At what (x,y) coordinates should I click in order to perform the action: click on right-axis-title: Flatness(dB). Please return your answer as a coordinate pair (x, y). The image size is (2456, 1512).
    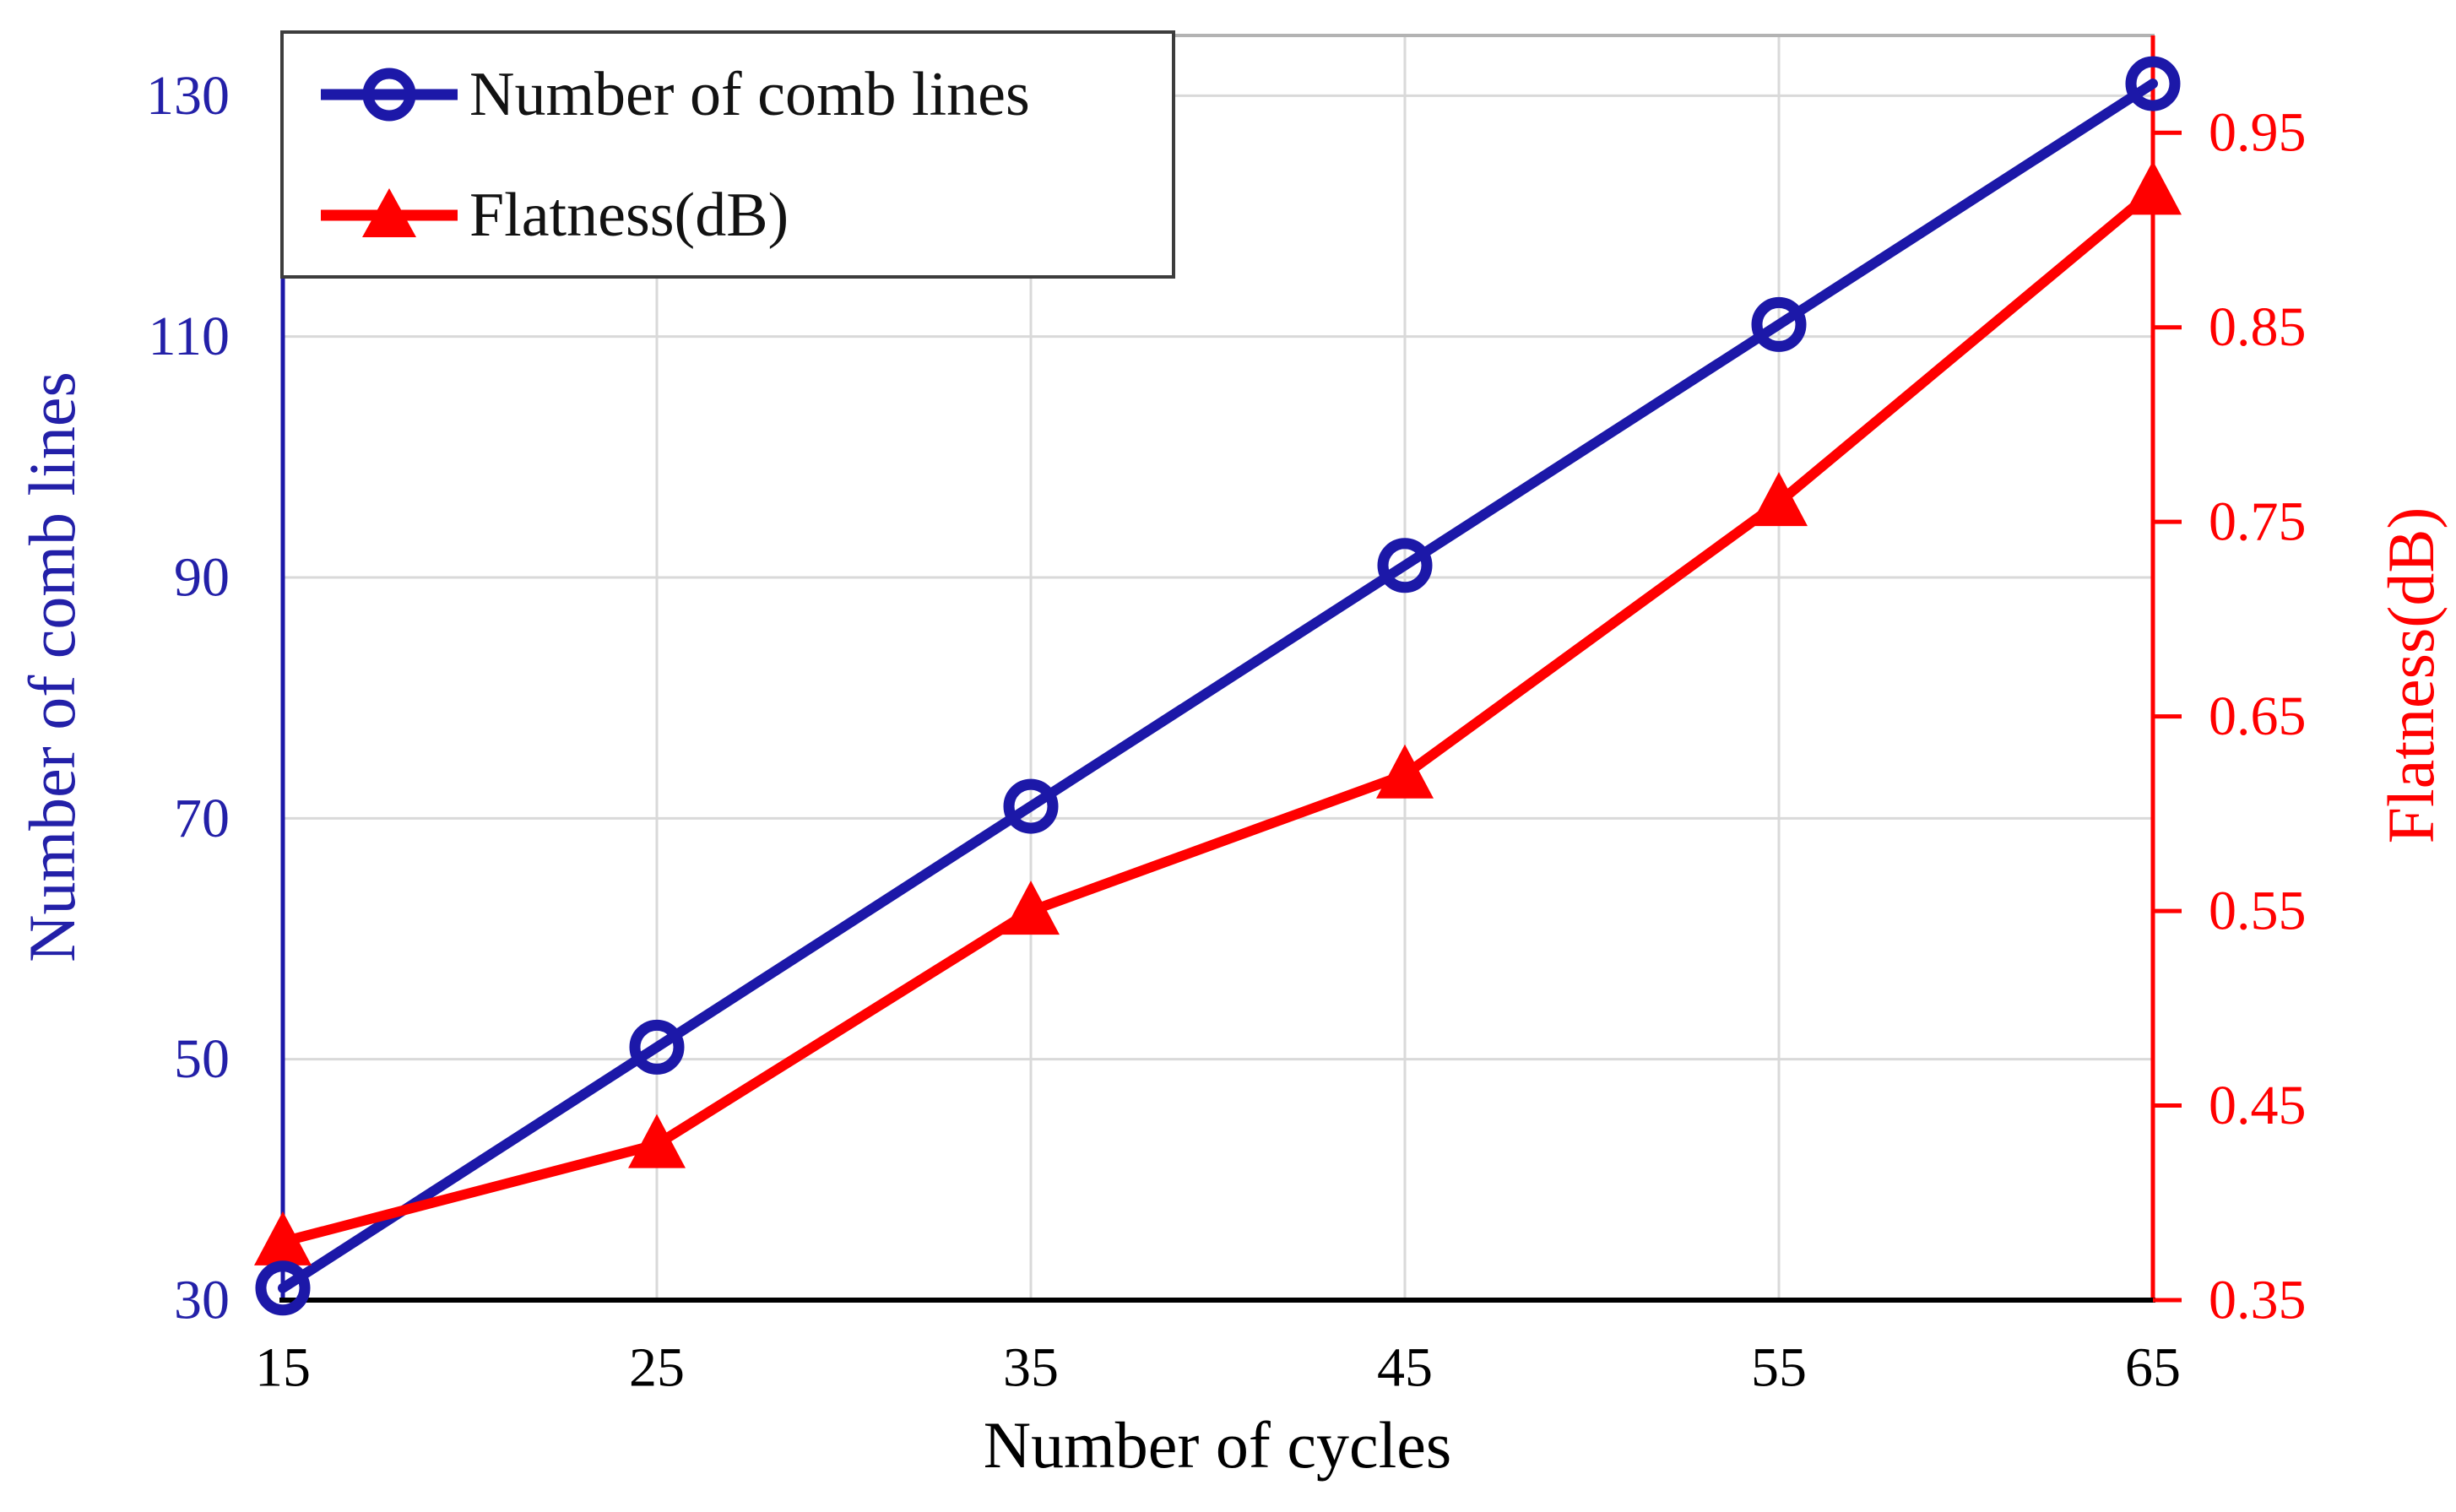
    Looking at the image, I should click on (2411, 675).